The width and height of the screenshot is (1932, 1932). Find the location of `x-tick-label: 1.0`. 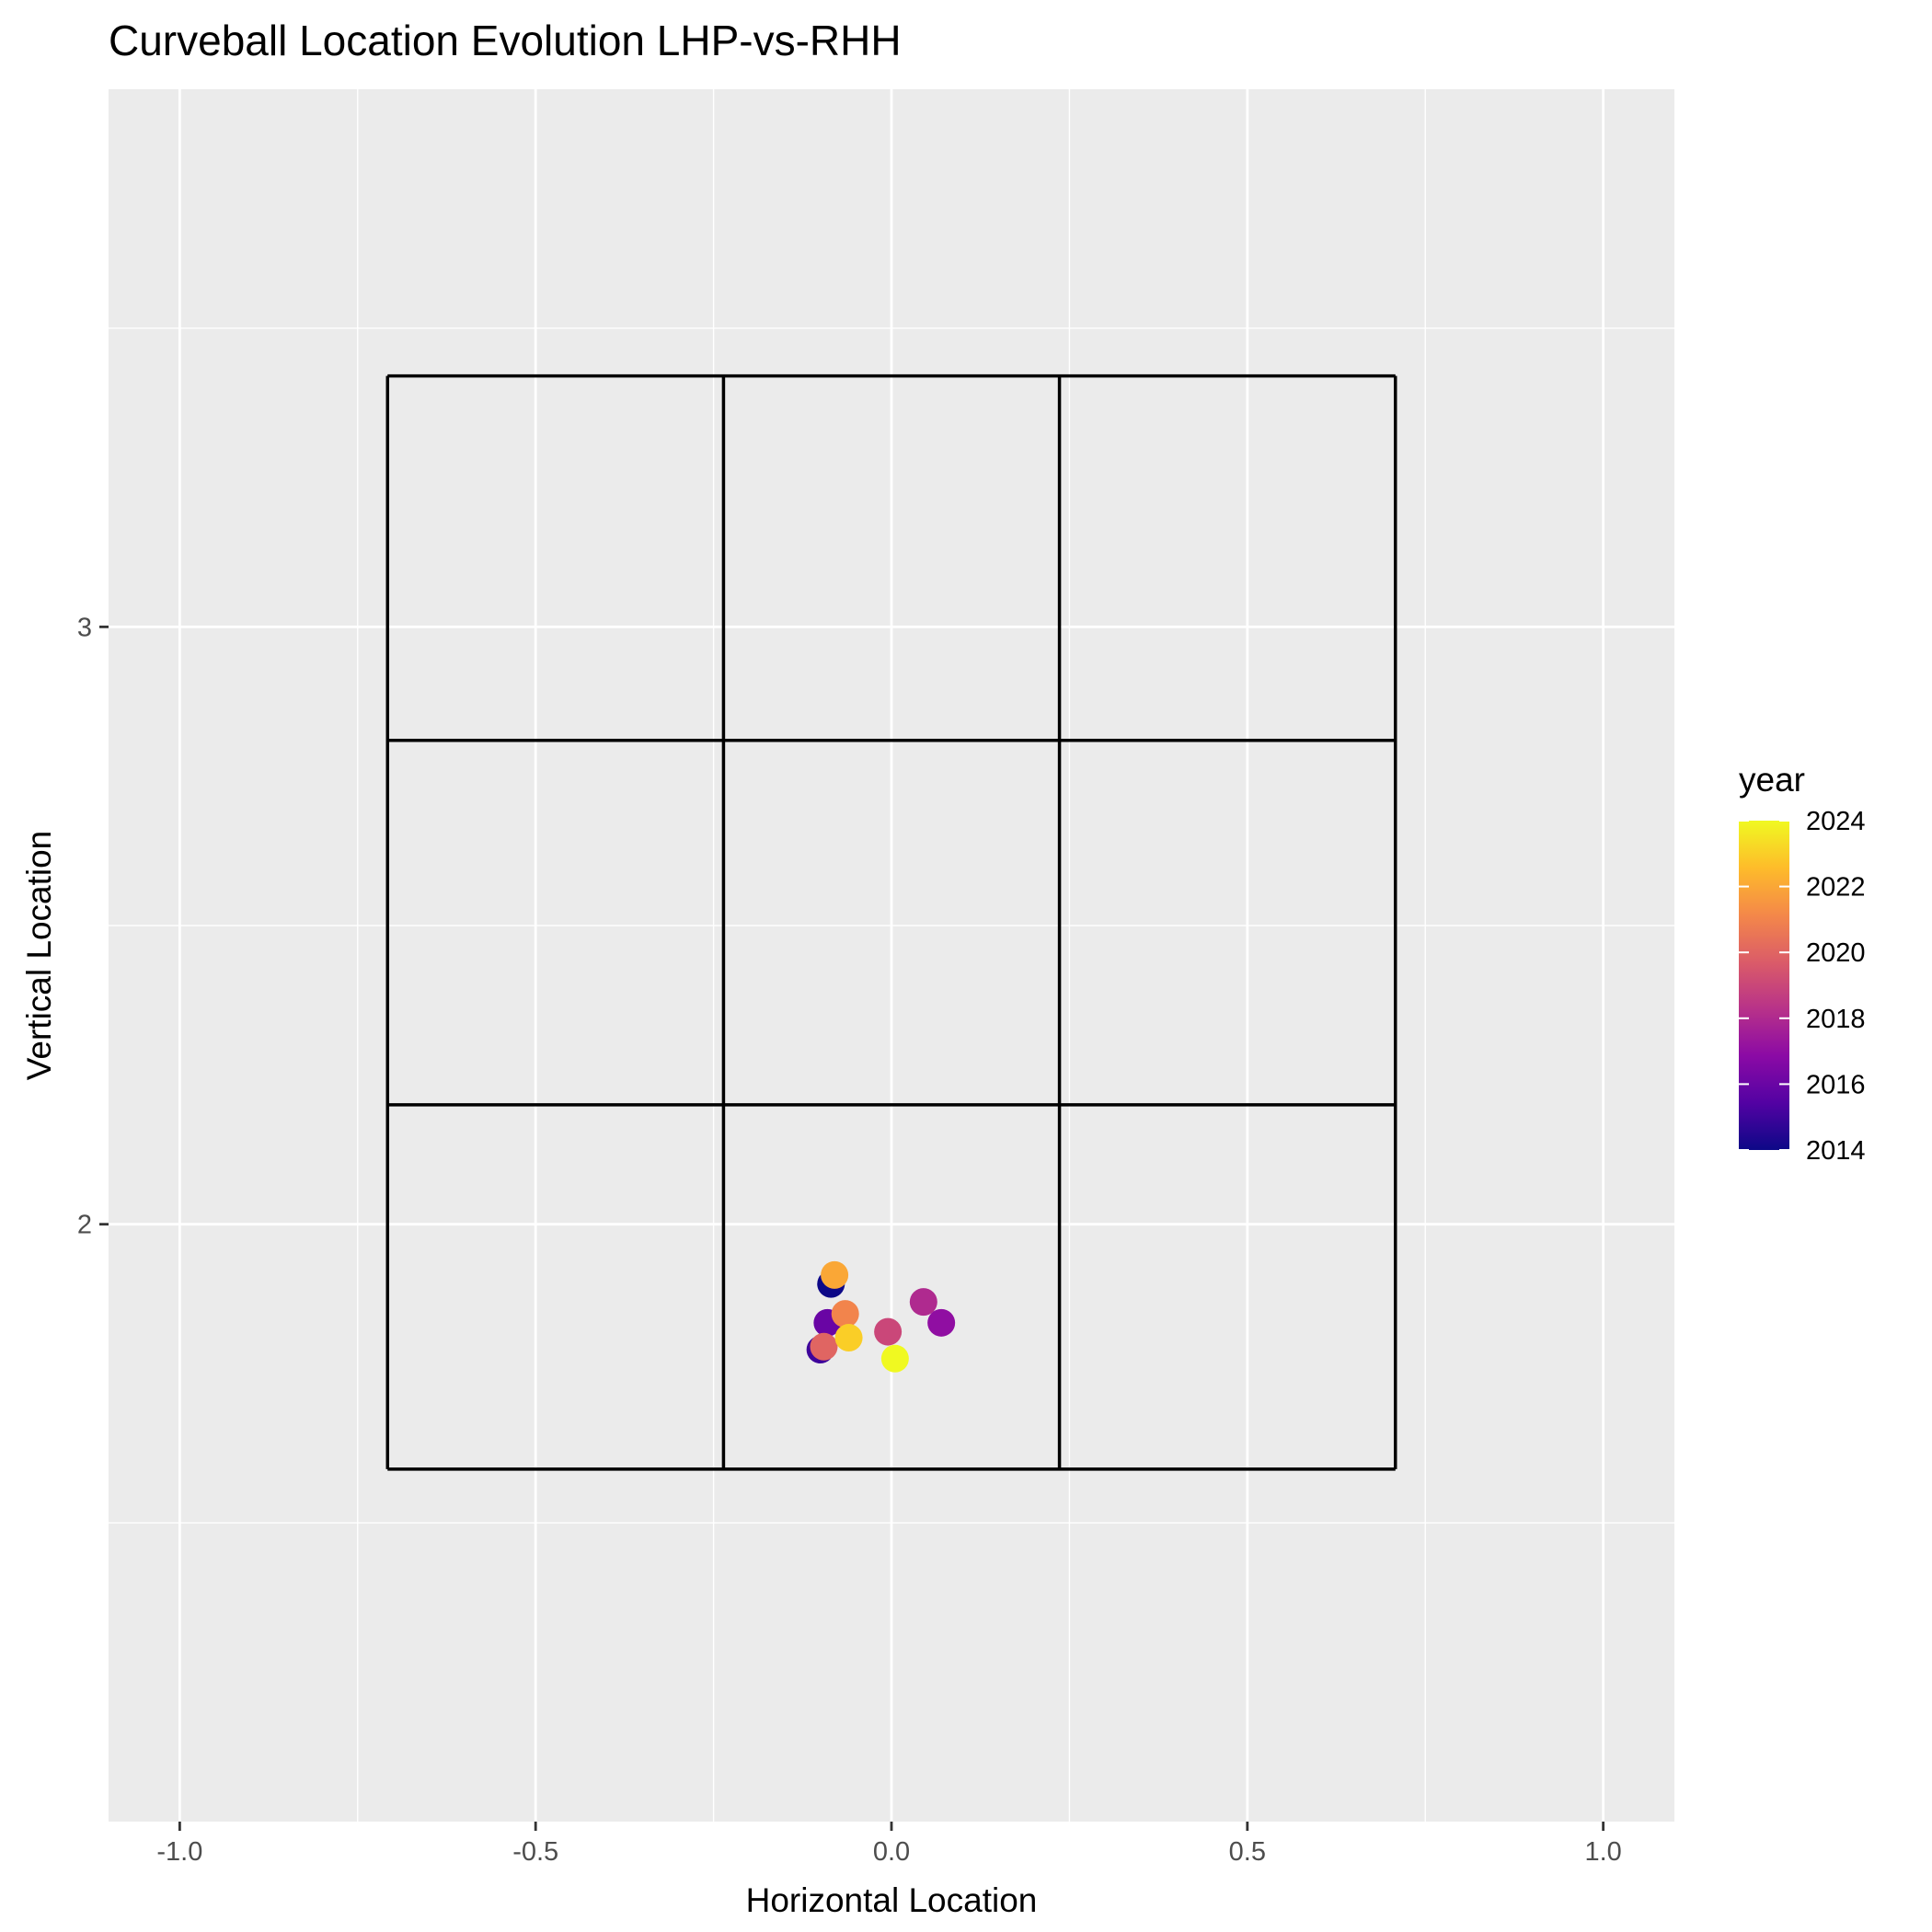

x-tick-label: 1.0 is located at coordinates (1602, 1852).